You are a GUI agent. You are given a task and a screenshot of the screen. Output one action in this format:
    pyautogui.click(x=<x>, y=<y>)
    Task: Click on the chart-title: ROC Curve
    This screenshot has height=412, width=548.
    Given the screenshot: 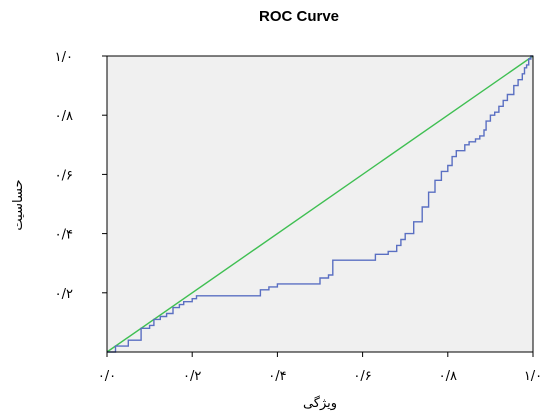 What is the action you would take?
    pyautogui.click(x=299, y=16)
    